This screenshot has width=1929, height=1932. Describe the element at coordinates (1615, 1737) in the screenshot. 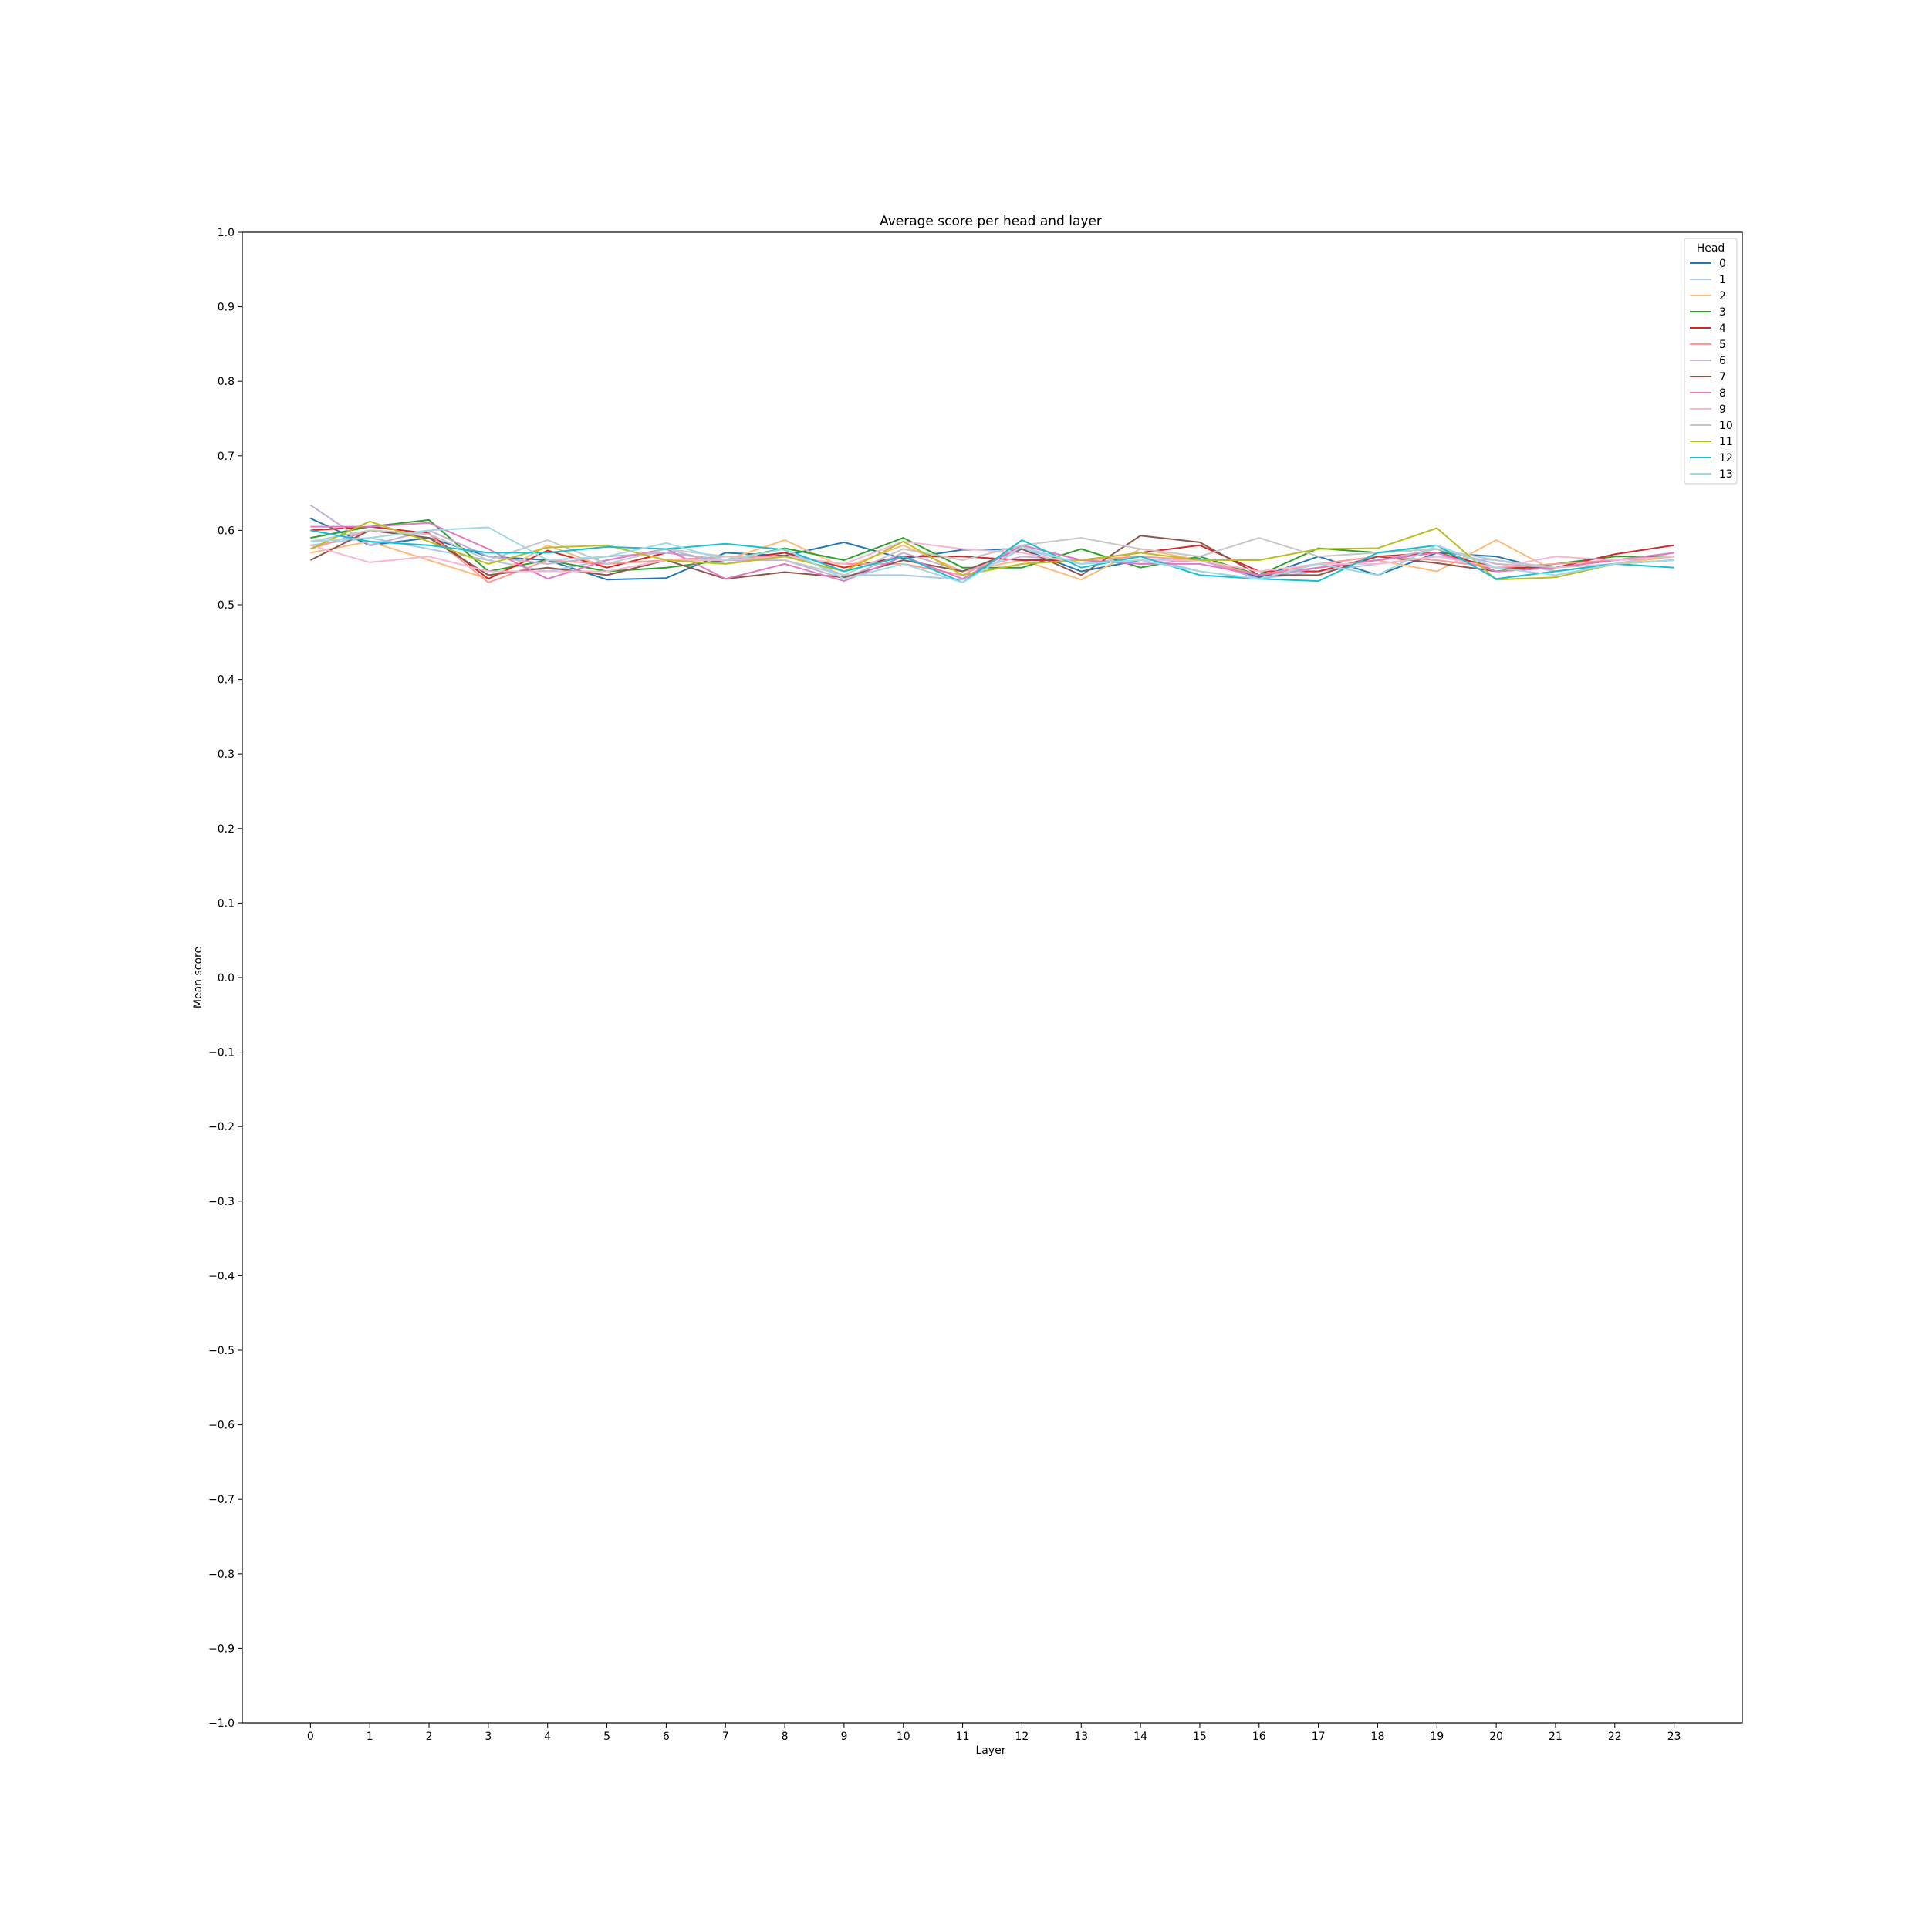

I see `x-tick-label: 22` at that location.